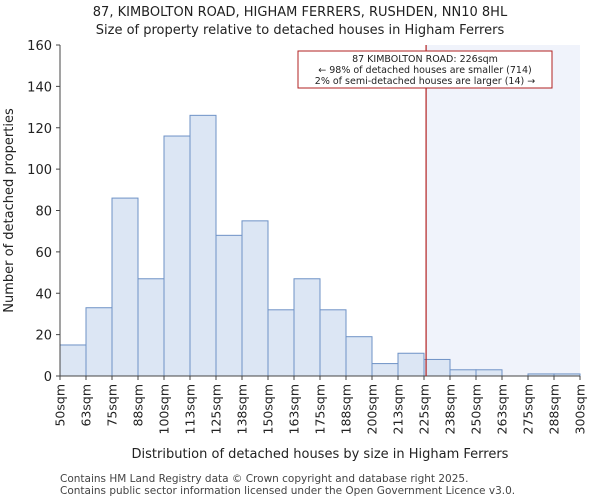 Image resolution: width=600 pixels, height=500 pixels. Describe the element at coordinates (39, 170) in the screenshot. I see `y-tick-label: 100` at that location.